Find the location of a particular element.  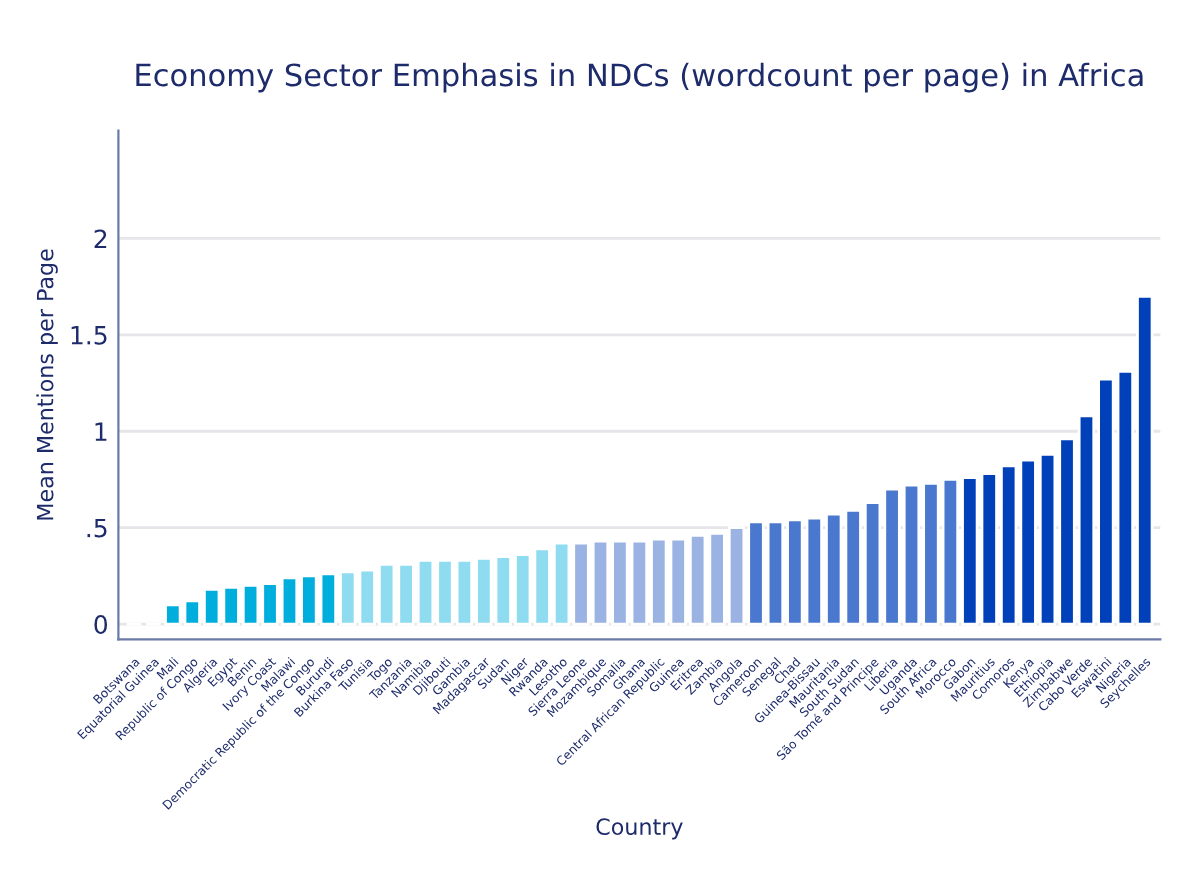

y-tick-label: 0 is located at coordinates (101, 624).